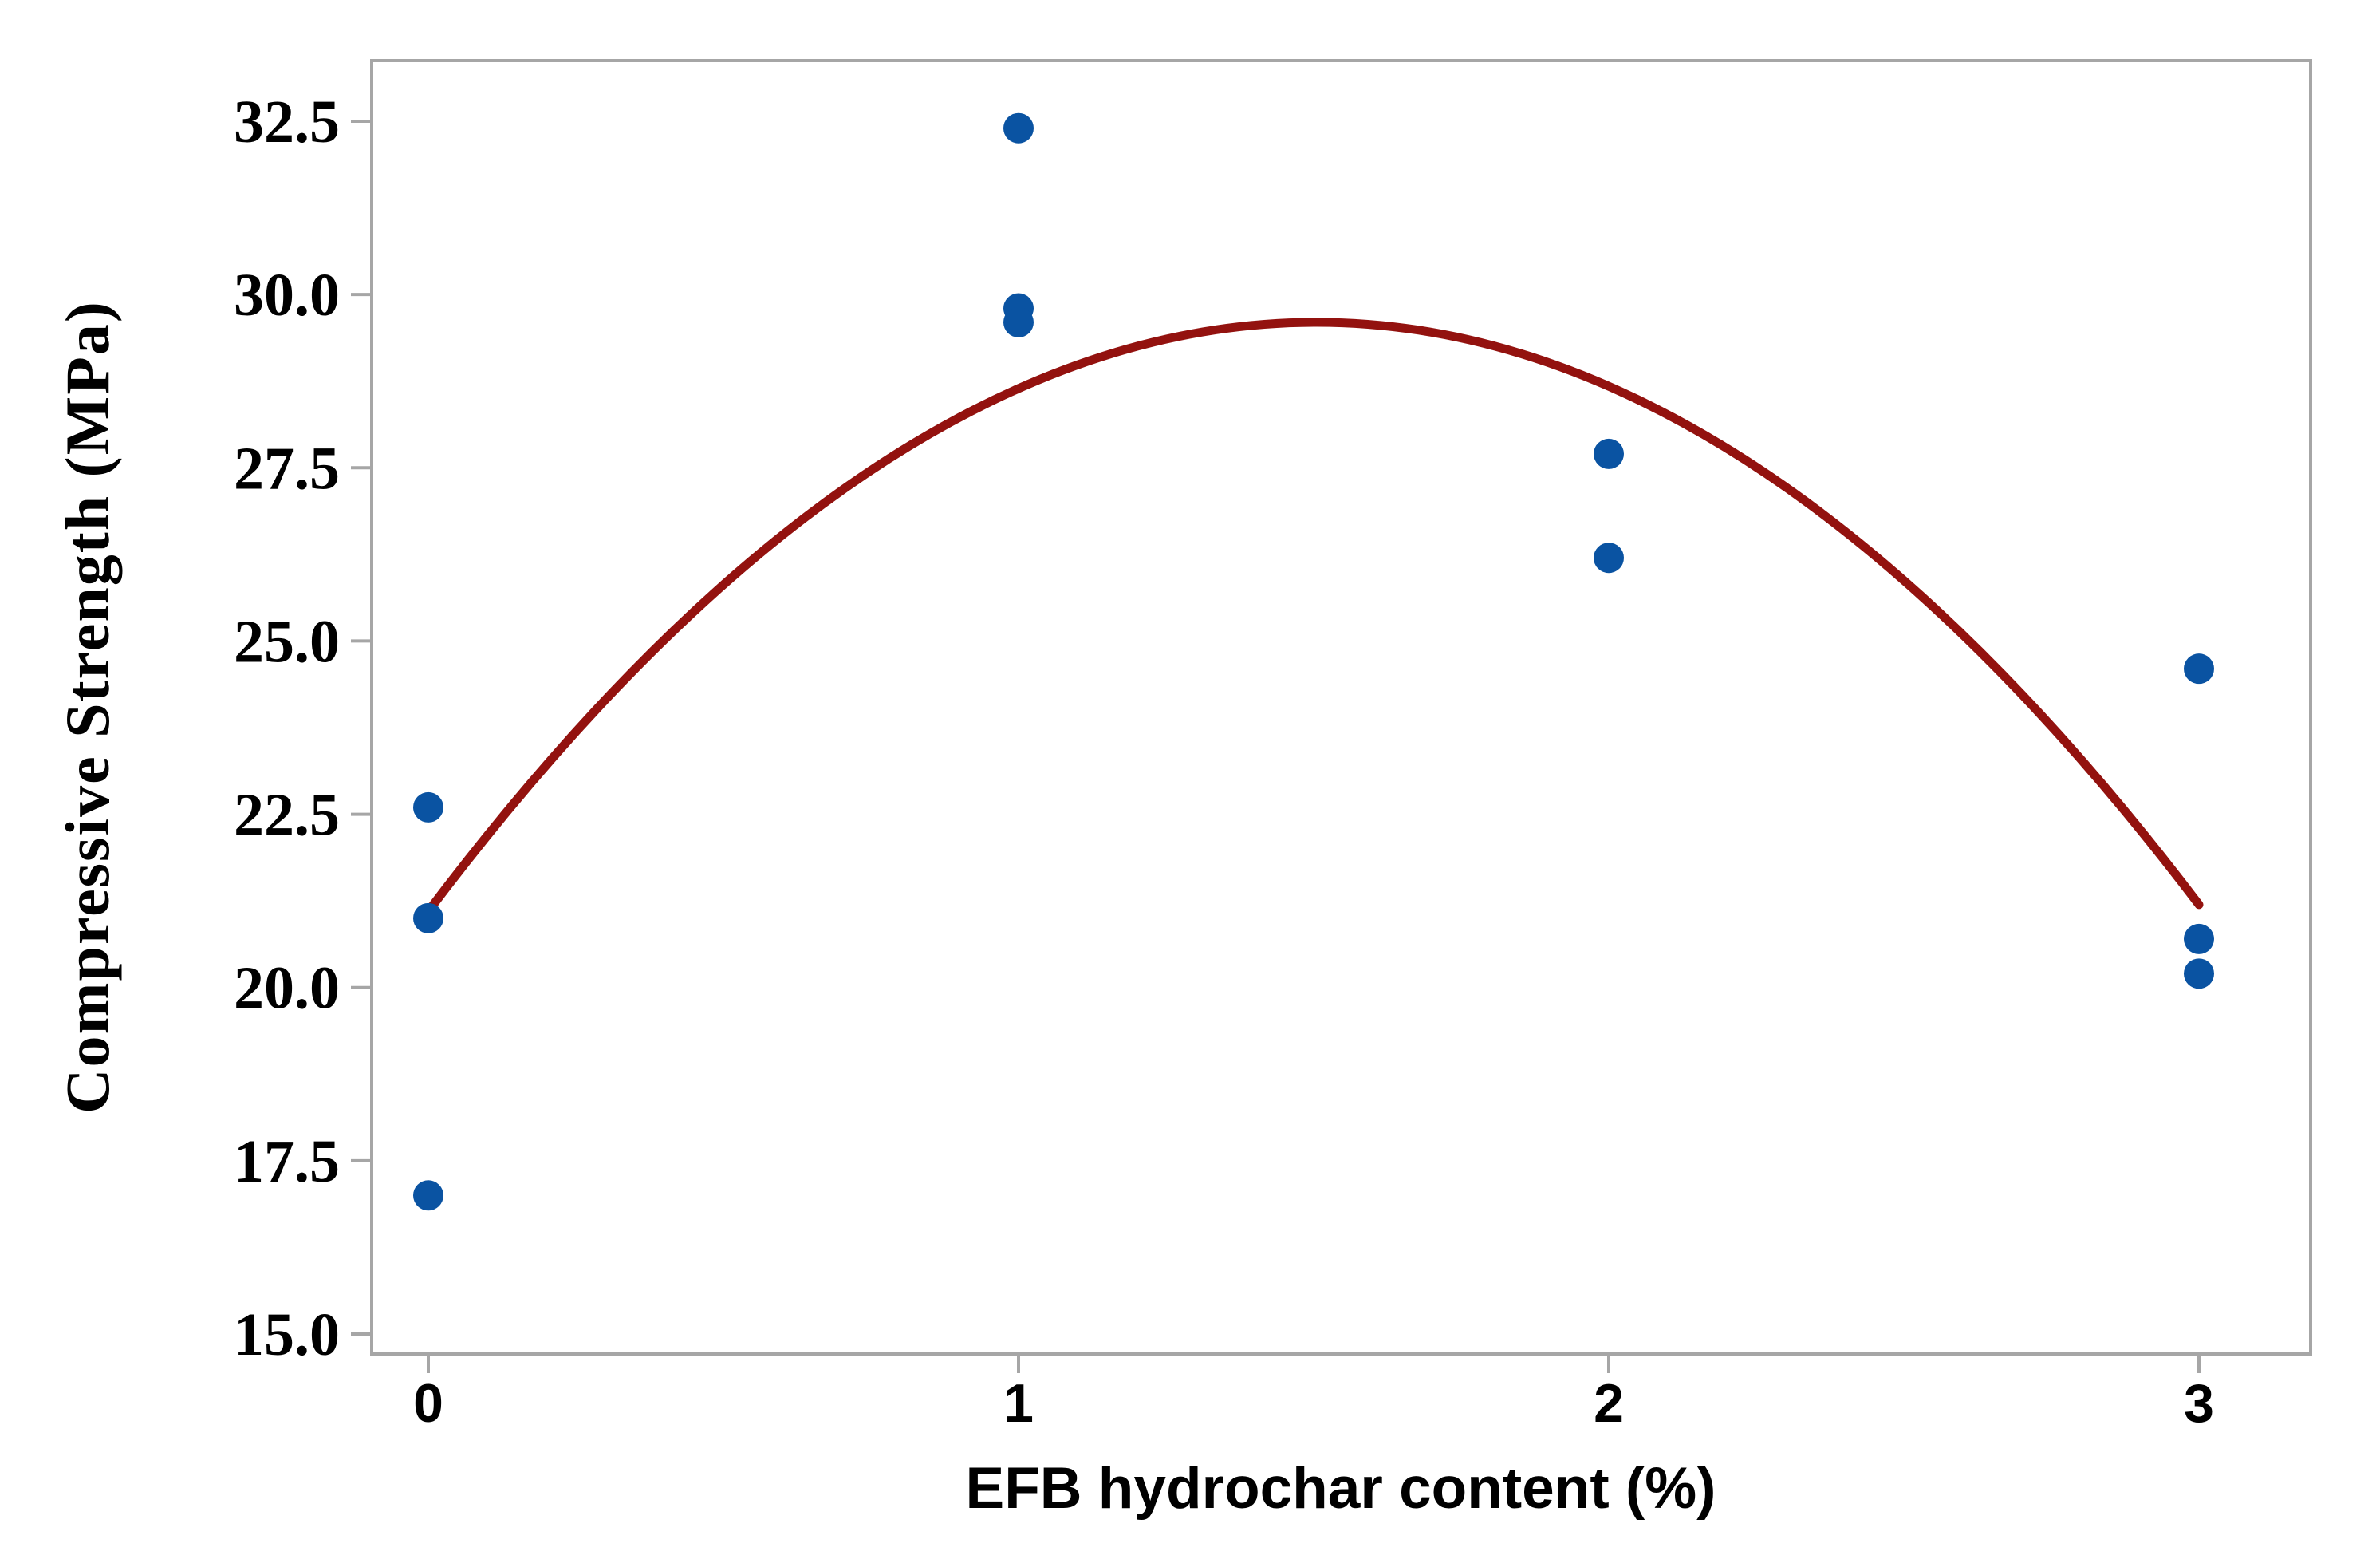 The width and height of the screenshot is (2380, 1551). Describe the element at coordinates (287, 295) in the screenshot. I see `y-tick-label: 30.0` at that location.